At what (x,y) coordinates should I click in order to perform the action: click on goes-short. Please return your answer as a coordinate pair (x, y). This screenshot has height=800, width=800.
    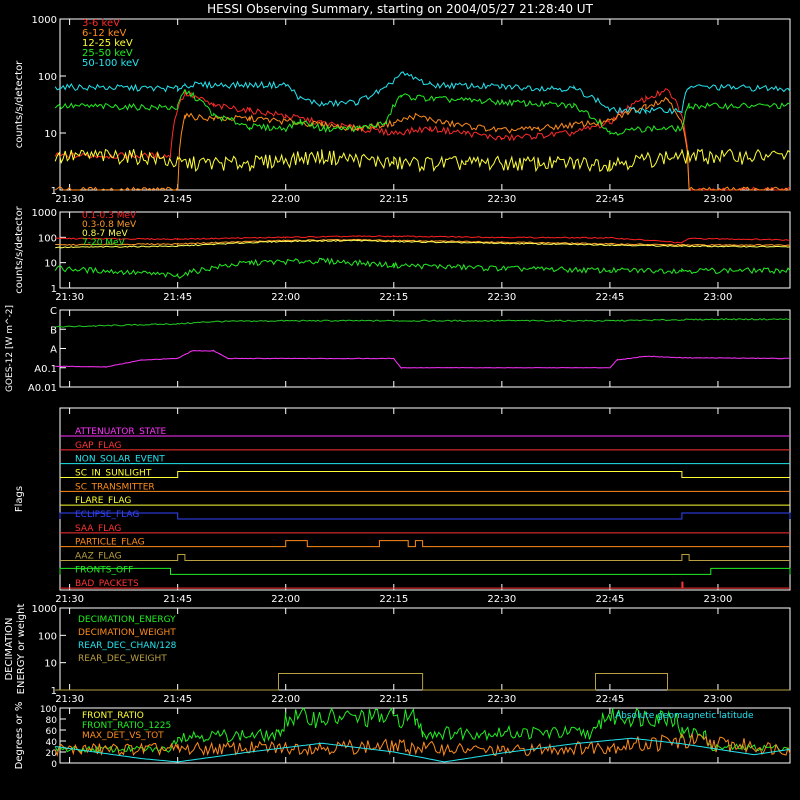
    Looking at the image, I should click on (422, 359).